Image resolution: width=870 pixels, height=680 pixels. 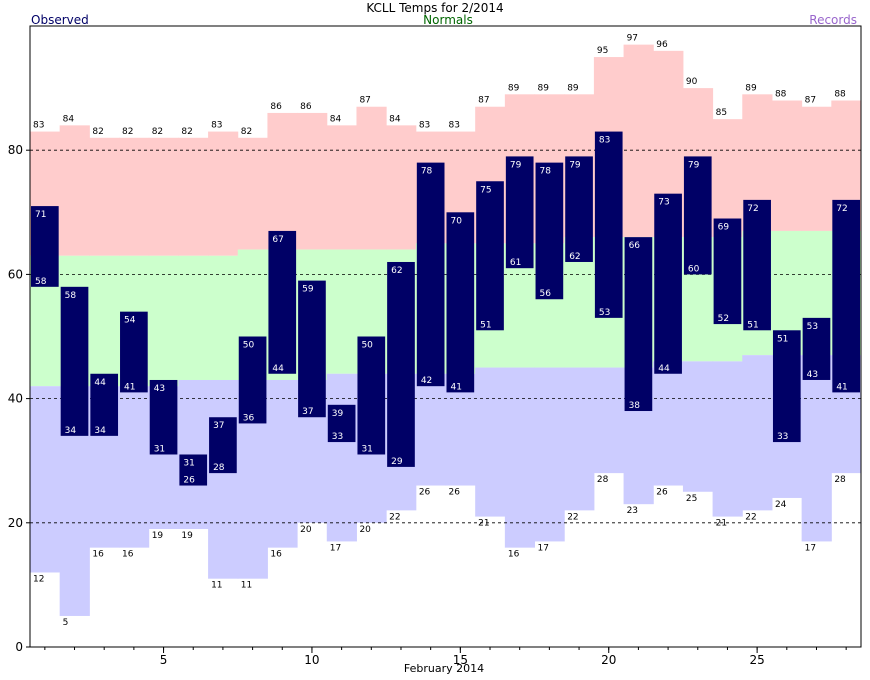 I want to click on record-low-label: 16, so click(x=128, y=555).